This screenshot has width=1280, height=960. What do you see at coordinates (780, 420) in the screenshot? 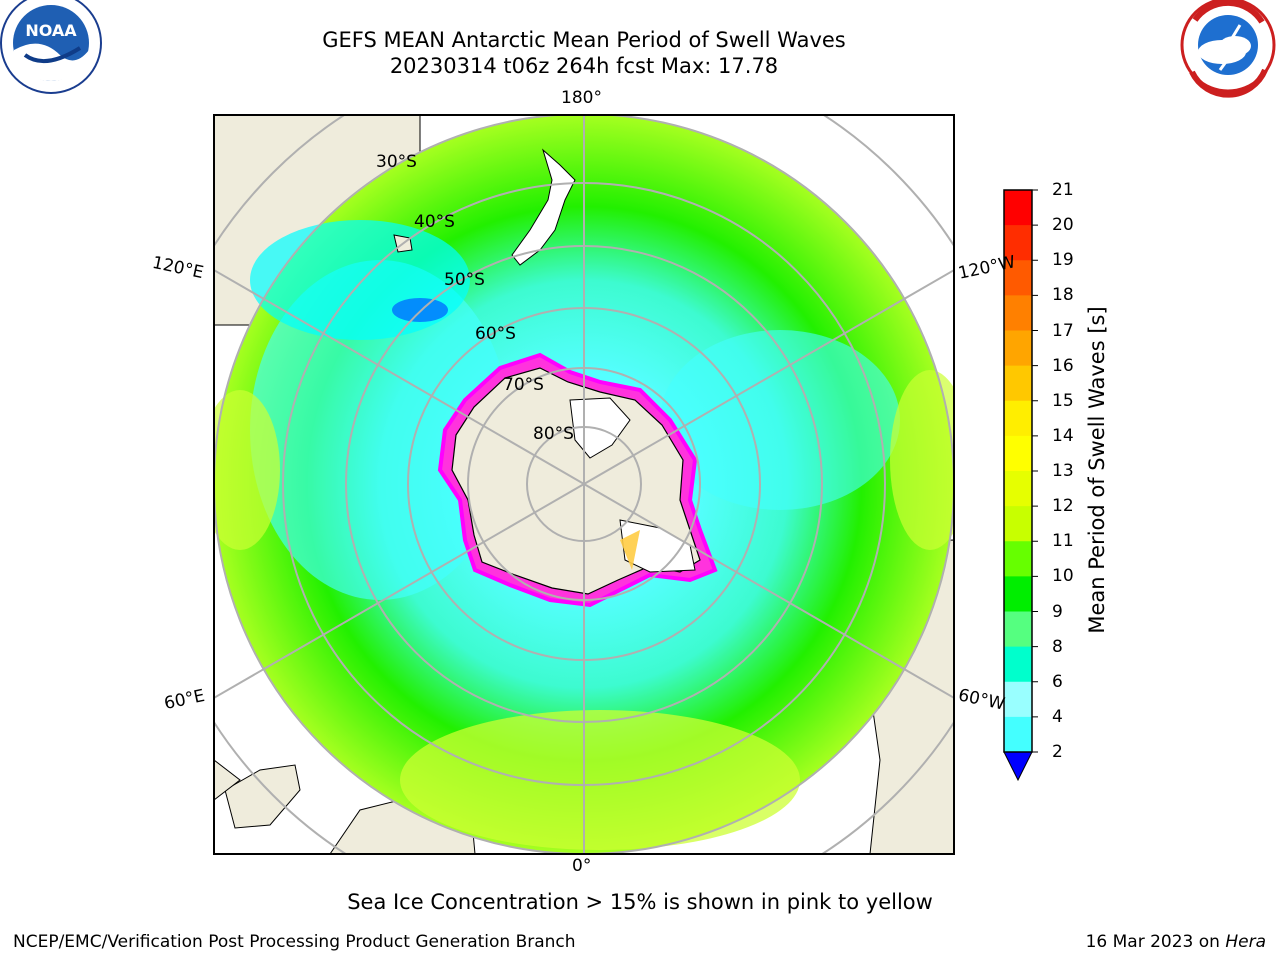
I see `swell-patch-cyan-pacific` at bounding box center [780, 420].